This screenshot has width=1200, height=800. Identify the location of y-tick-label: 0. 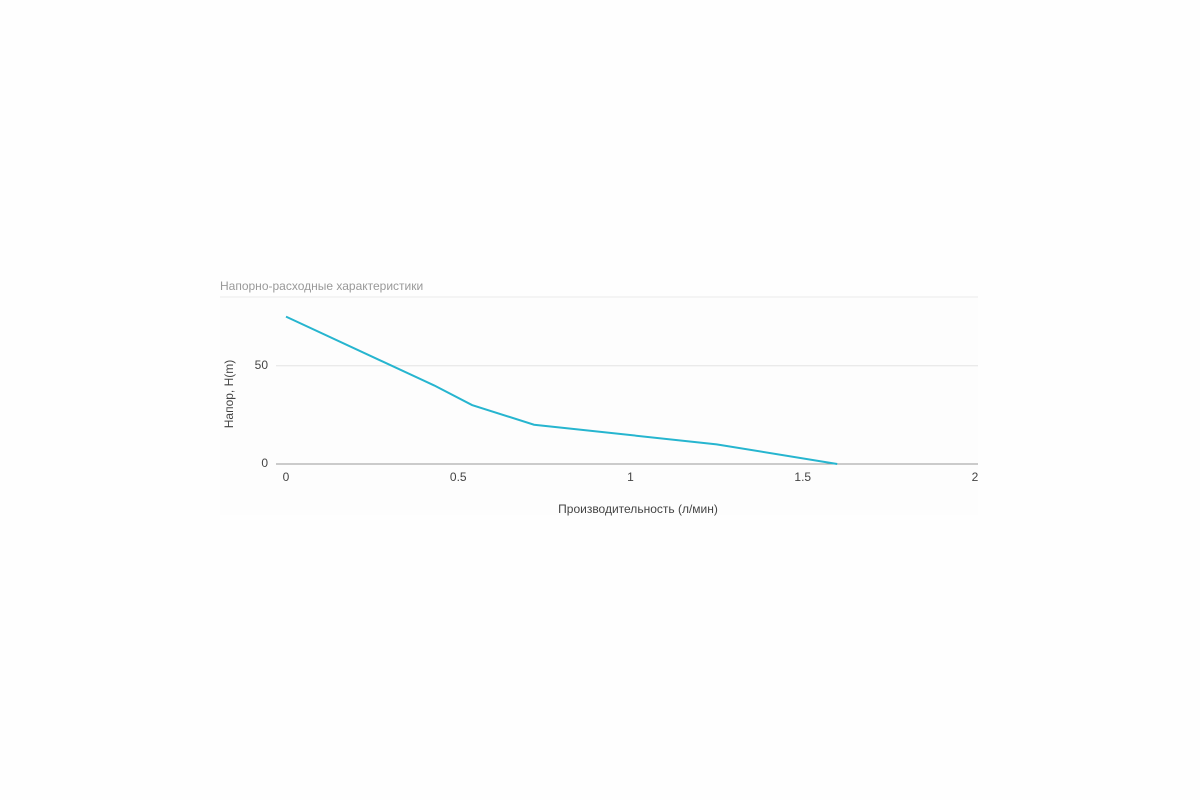
(264, 463).